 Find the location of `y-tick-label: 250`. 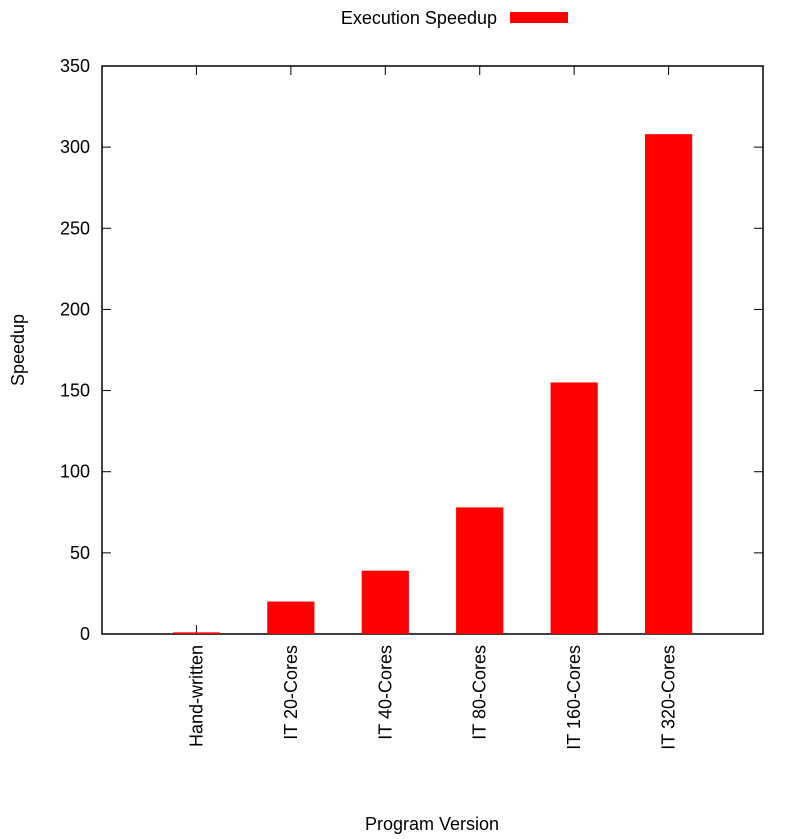

y-tick-label: 250 is located at coordinates (75, 228).